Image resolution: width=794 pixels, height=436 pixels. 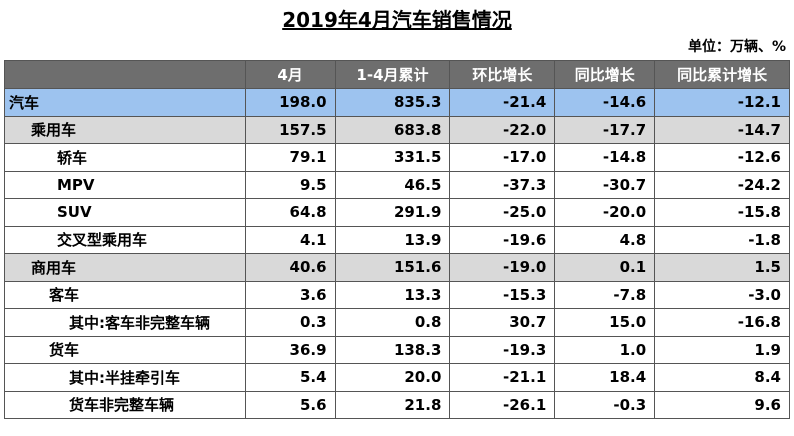 What do you see at coordinates (125, 102) in the screenshot?
I see `row-label: 汽车` at bounding box center [125, 102].